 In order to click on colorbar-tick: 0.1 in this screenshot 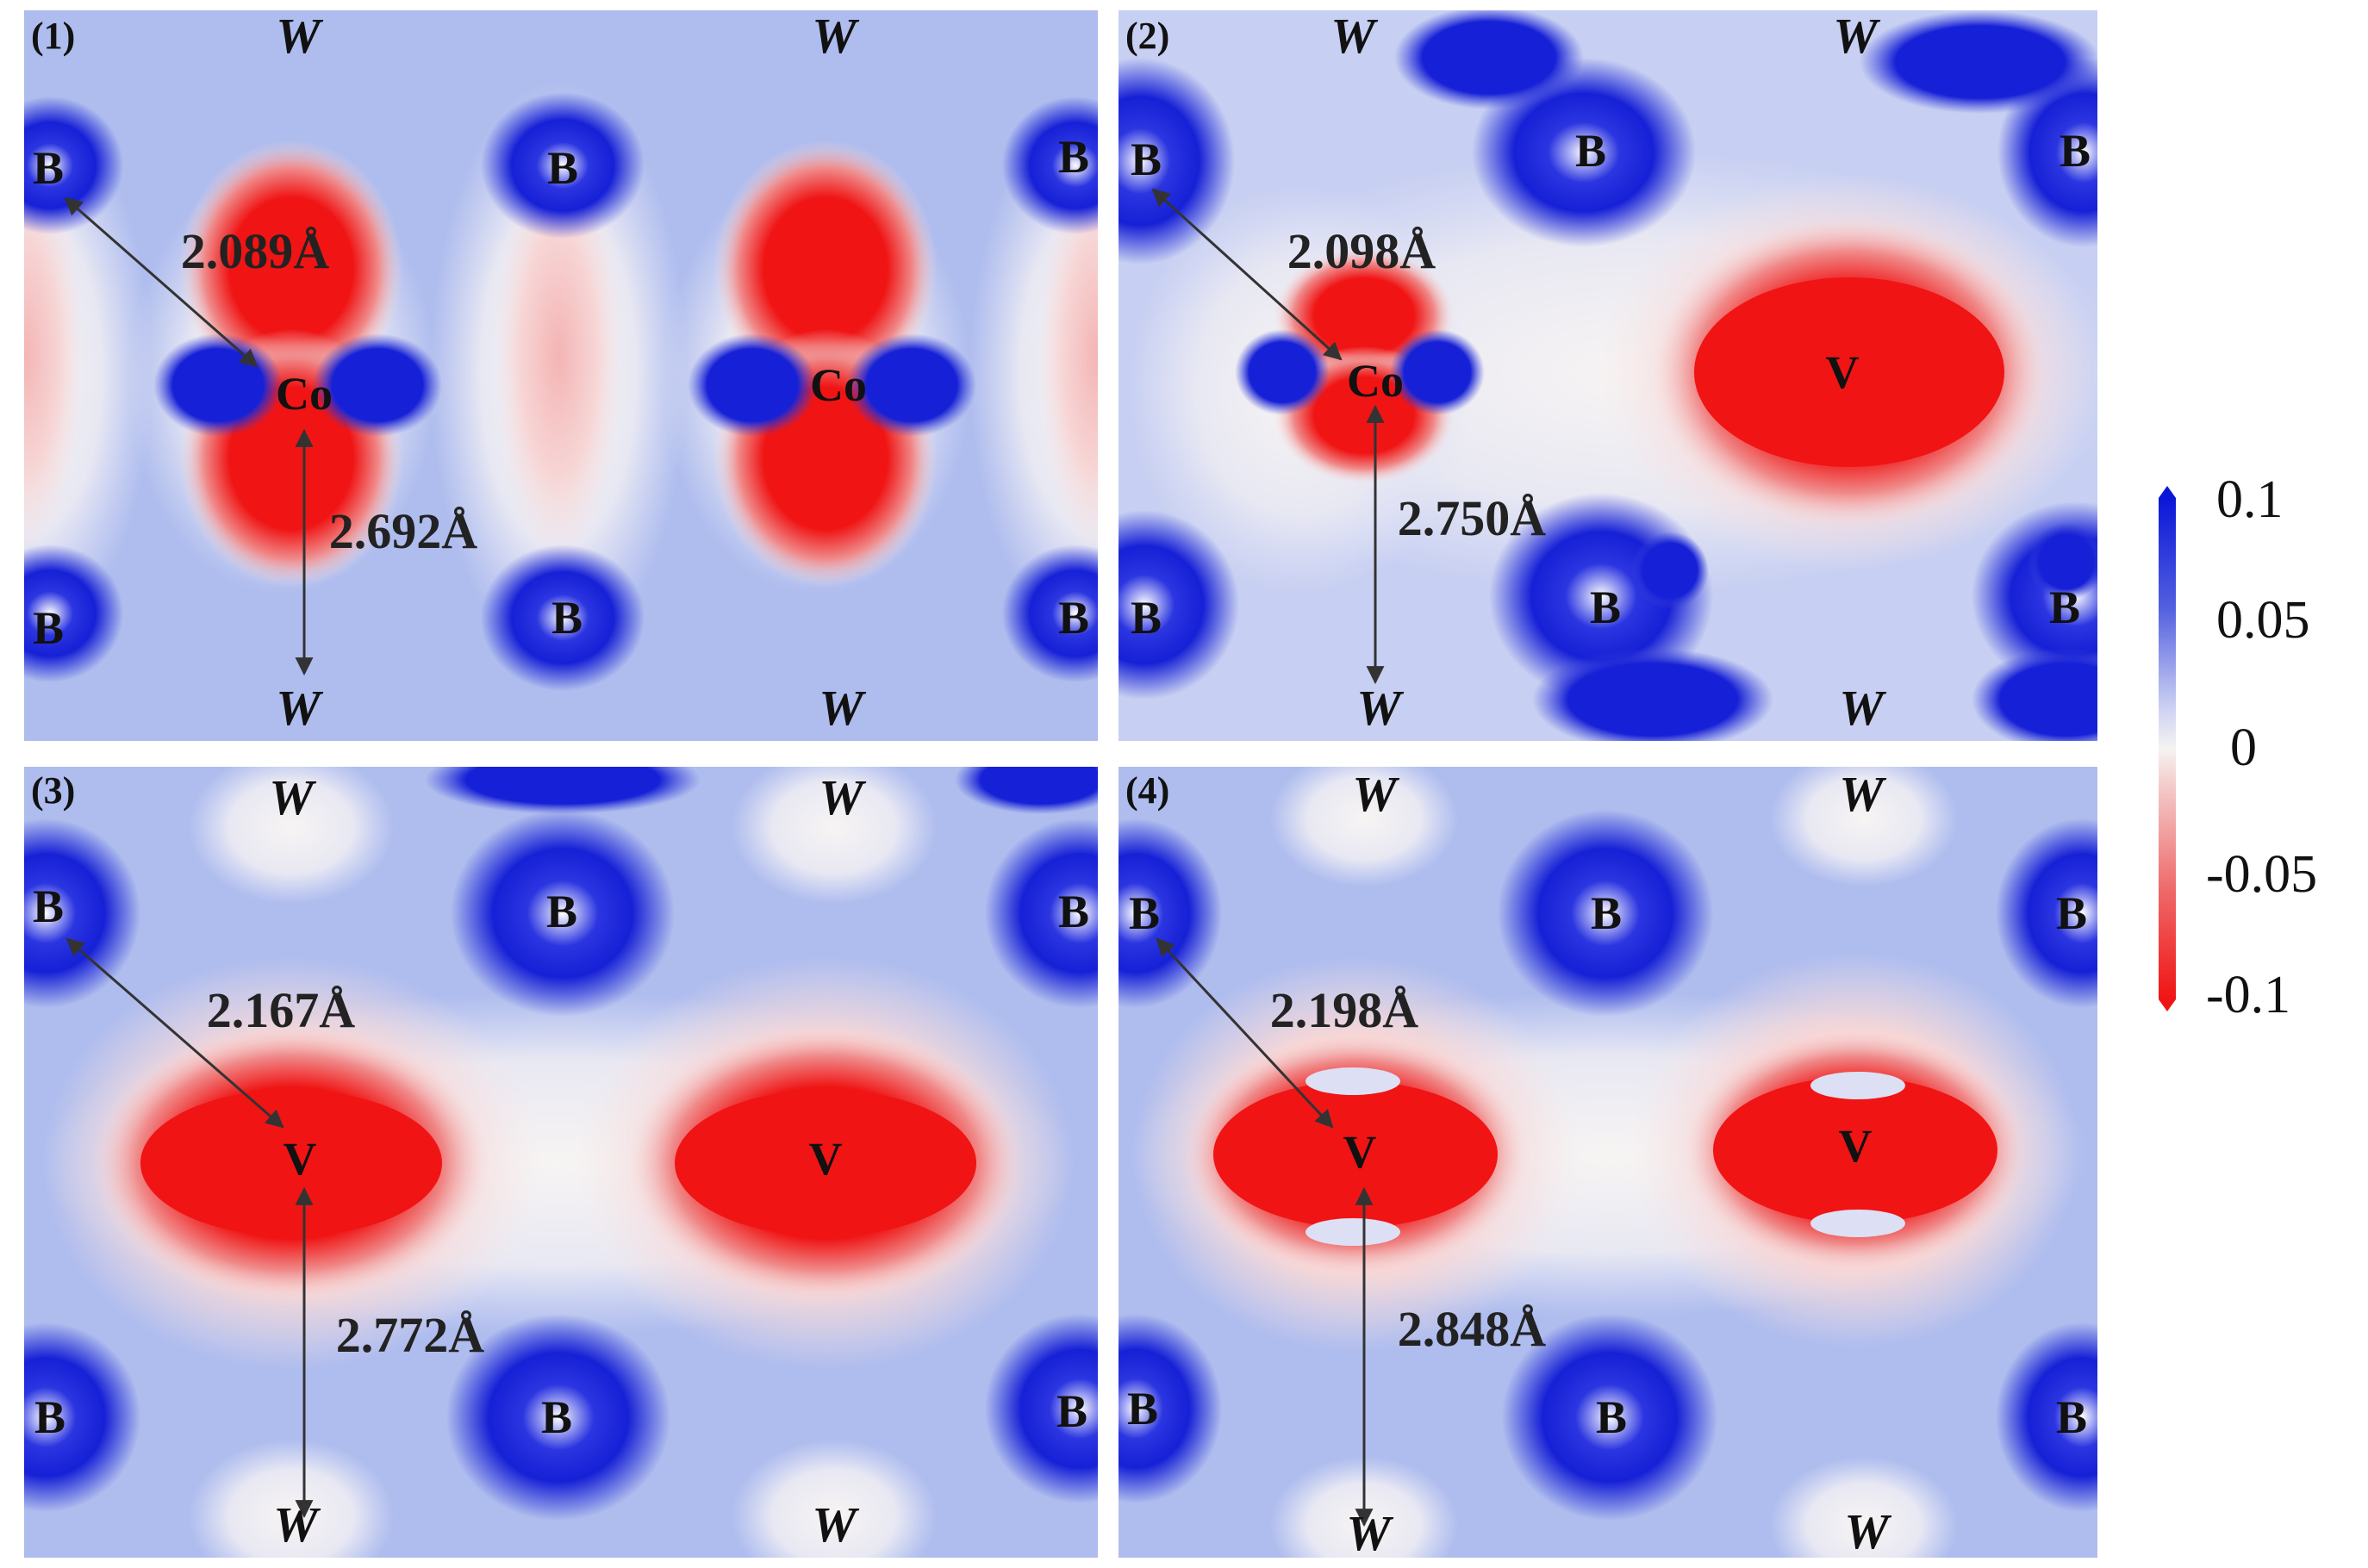, I will do `click(2250, 500)`.